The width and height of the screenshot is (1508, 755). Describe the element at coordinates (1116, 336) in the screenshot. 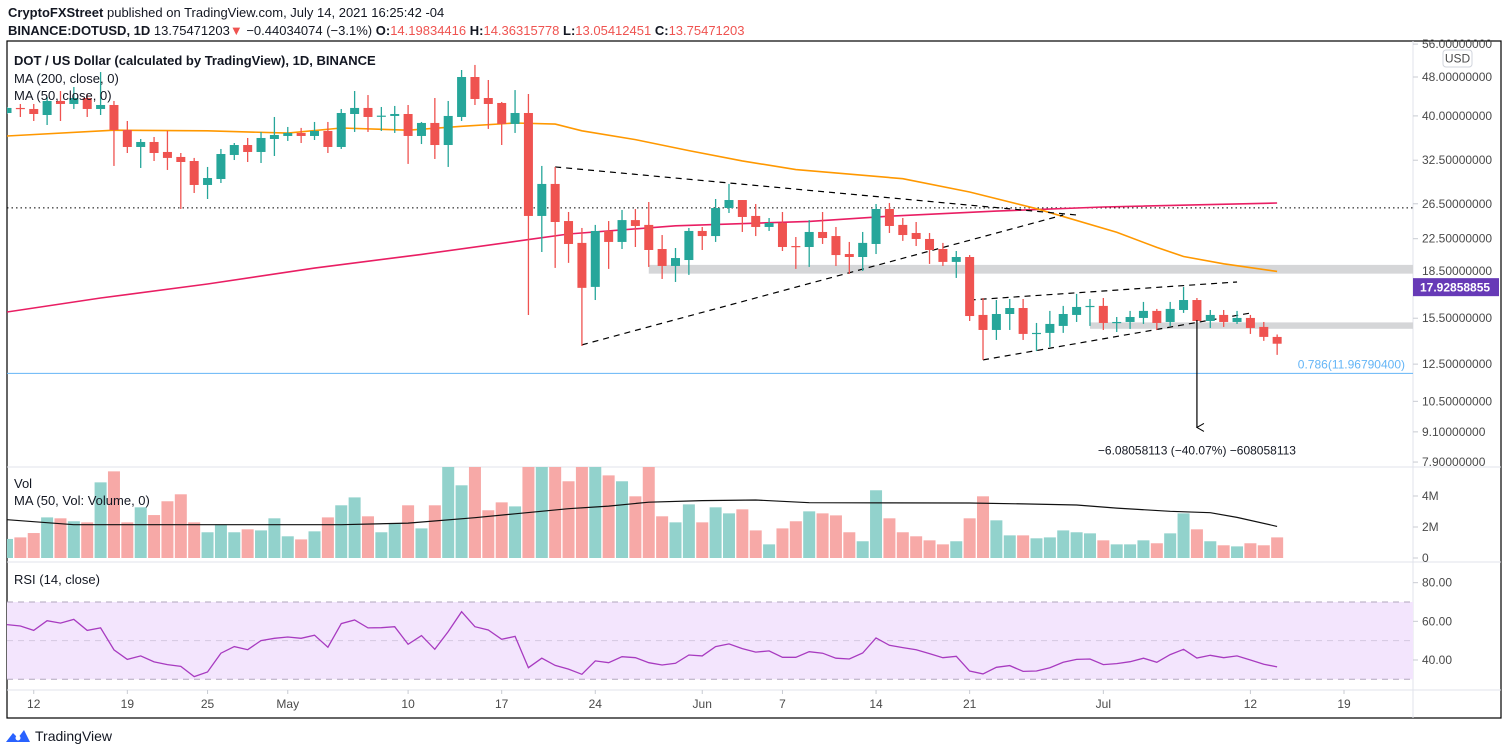

I see `dashed-trendline` at that location.